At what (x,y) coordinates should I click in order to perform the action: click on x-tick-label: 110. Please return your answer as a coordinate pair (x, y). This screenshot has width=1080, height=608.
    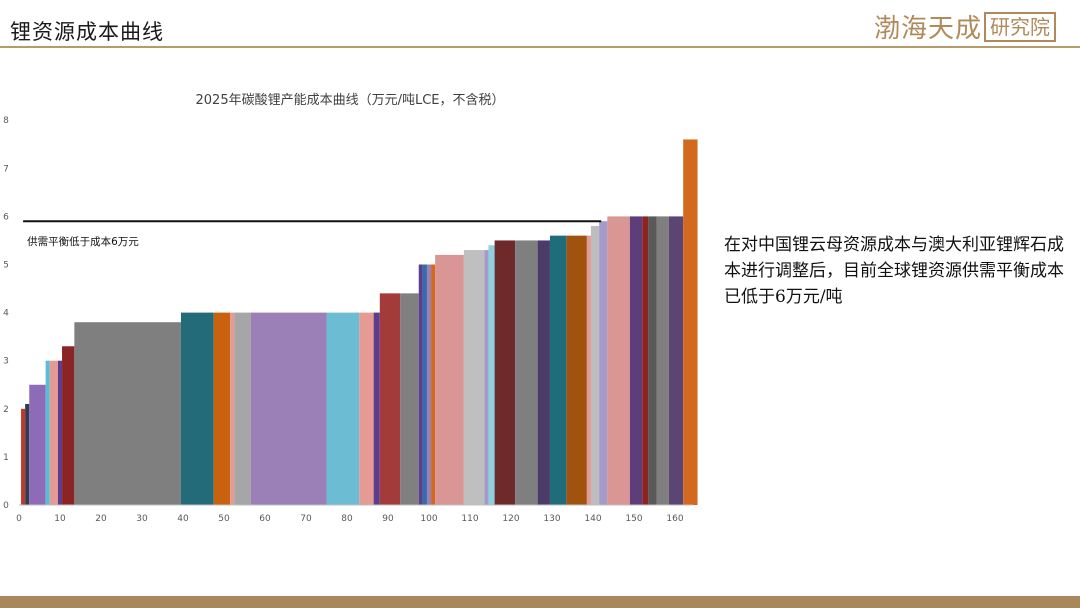
    Looking at the image, I should click on (469, 519).